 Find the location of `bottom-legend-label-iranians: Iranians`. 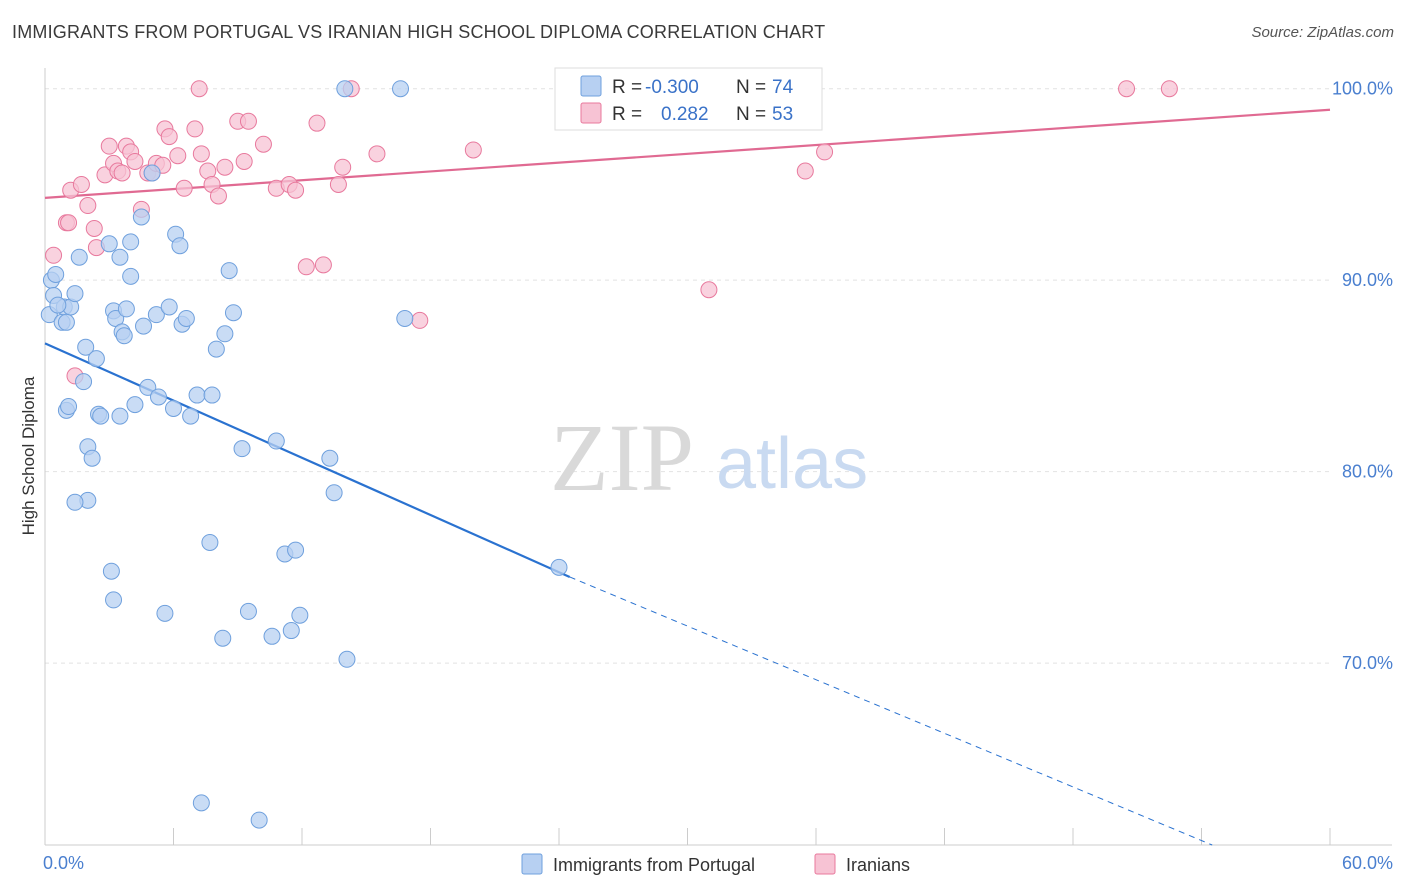

bottom-legend-label-iranians: Iranians is located at coordinates (878, 865).